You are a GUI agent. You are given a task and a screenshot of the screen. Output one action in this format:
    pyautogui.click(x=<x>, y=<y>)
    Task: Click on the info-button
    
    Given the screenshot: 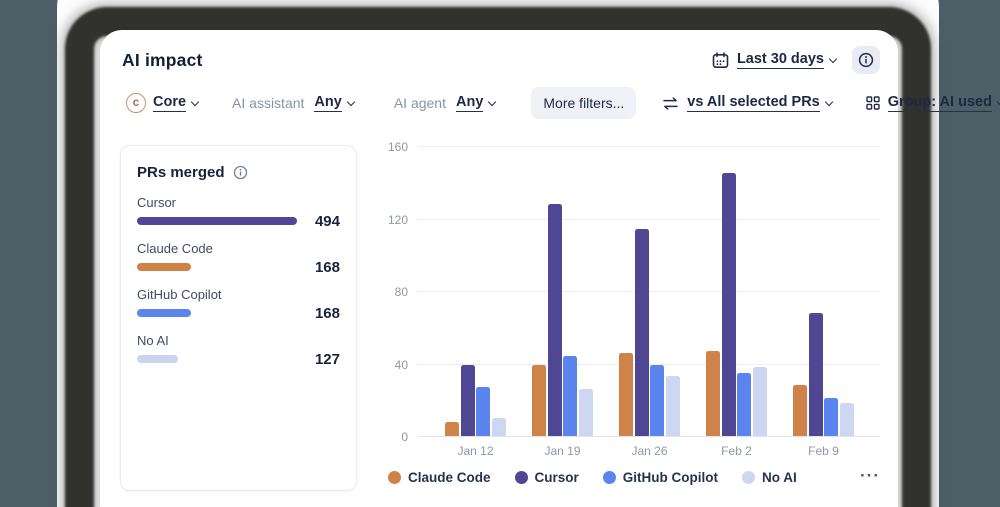 What is the action you would take?
    pyautogui.click(x=866, y=60)
    